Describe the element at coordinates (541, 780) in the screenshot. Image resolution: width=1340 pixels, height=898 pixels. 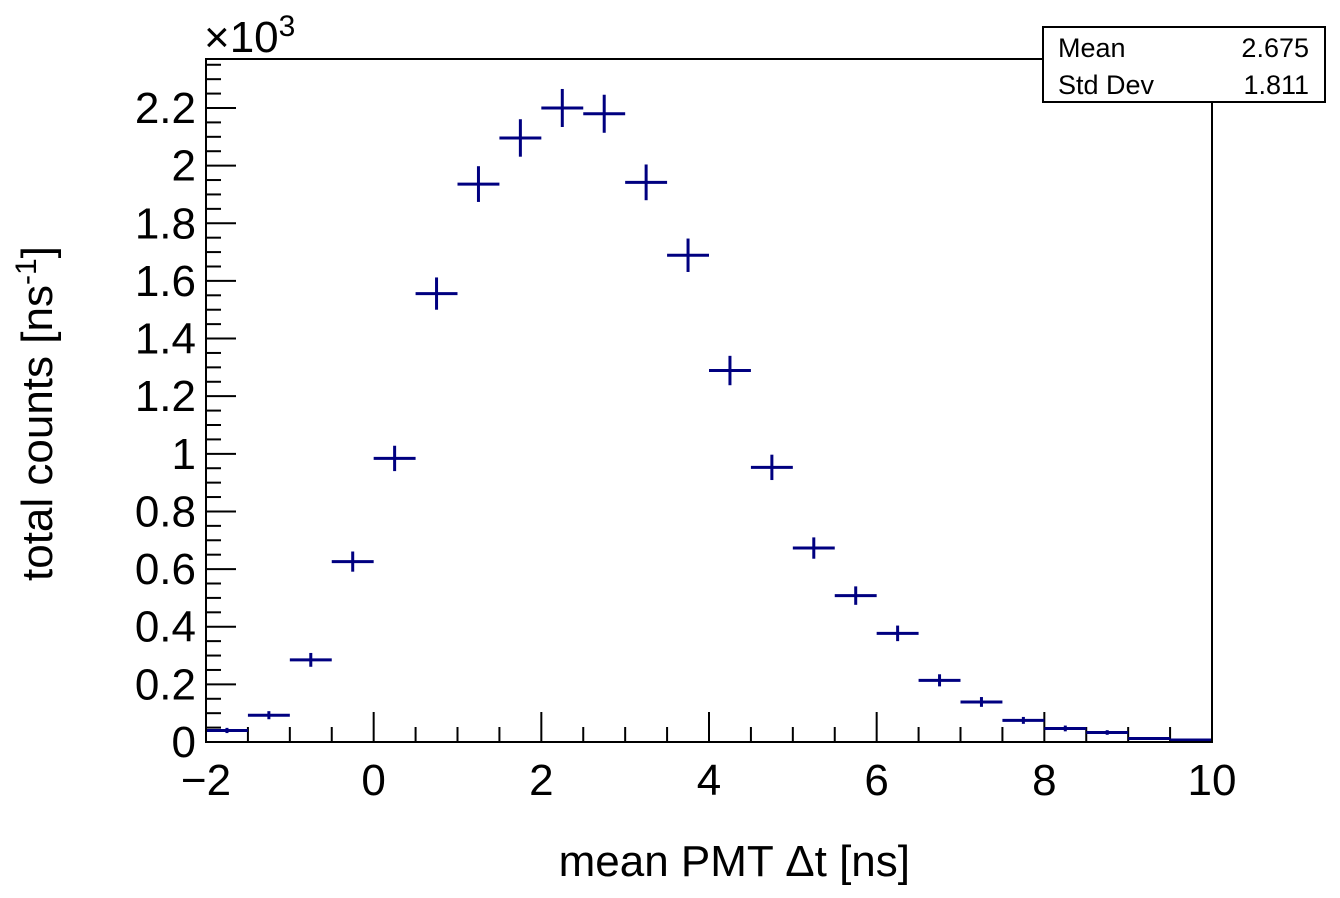
I see `x-tick-label: 2` at that location.